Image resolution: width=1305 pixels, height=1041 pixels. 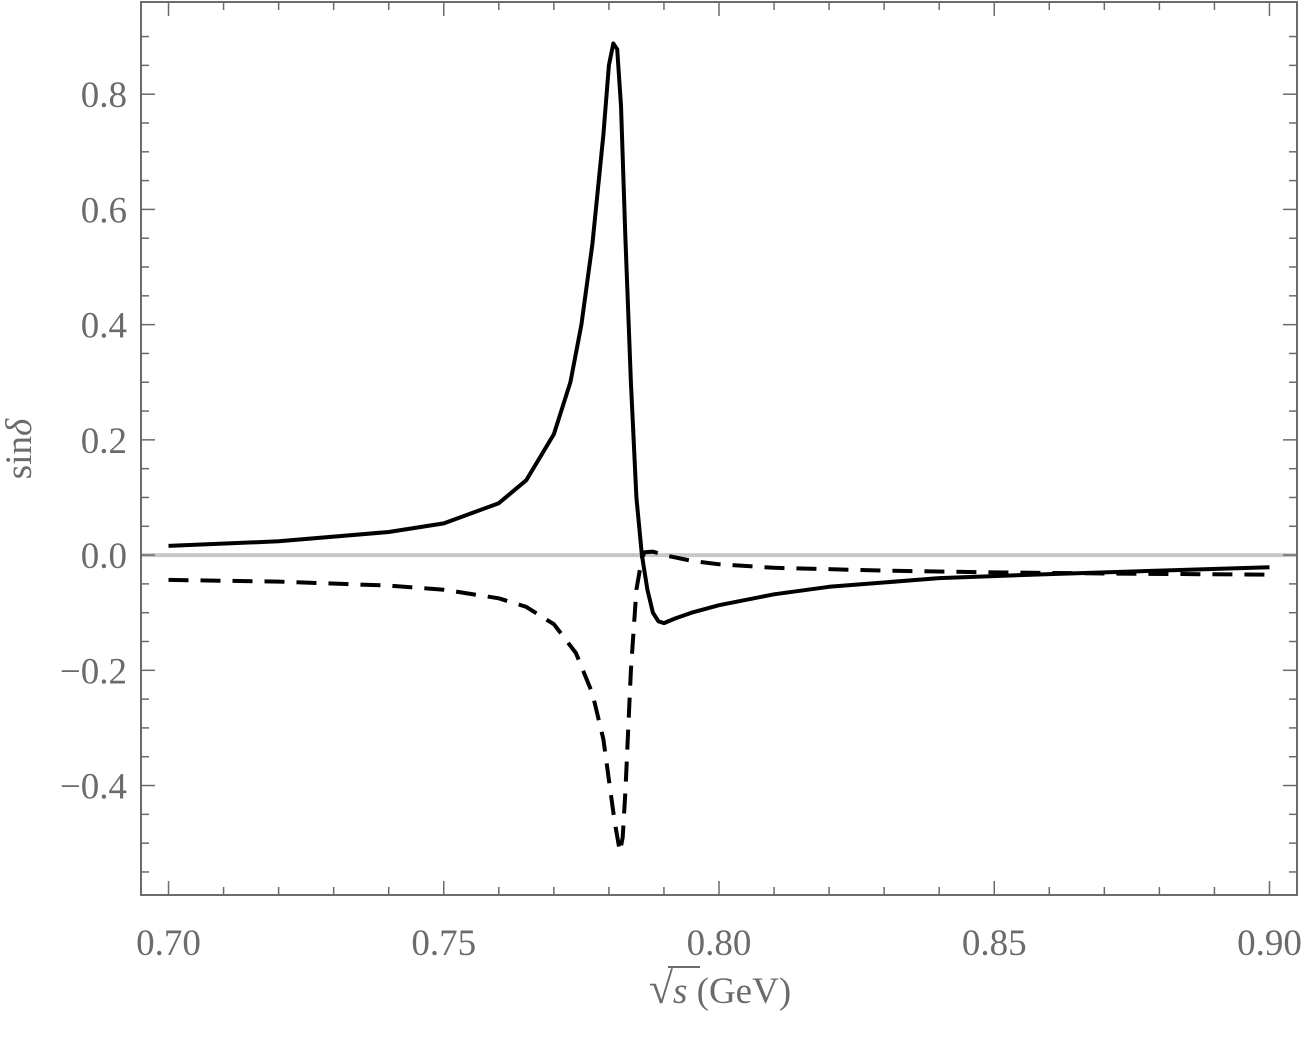 I want to click on y-tick-label: 0.6, so click(x=104, y=210).